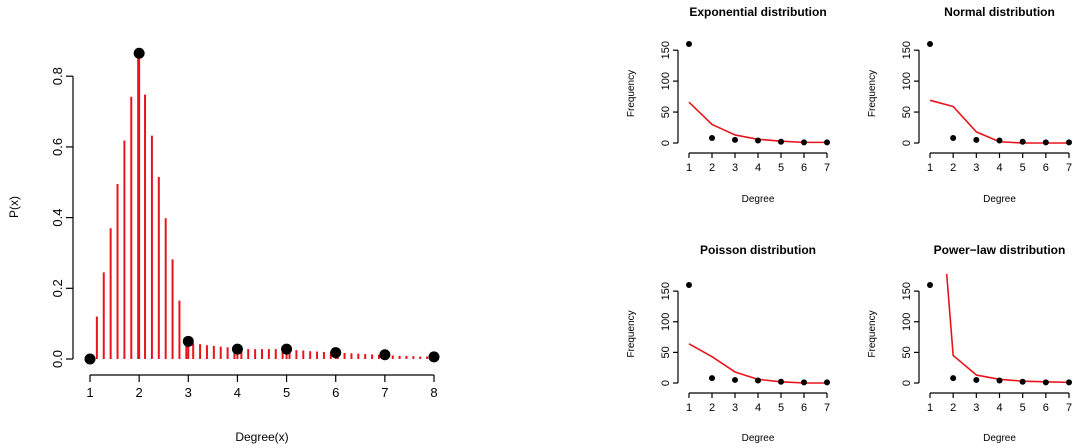  Describe the element at coordinates (433, 392) in the screenshot. I see `x-tick-label: 8` at that location.